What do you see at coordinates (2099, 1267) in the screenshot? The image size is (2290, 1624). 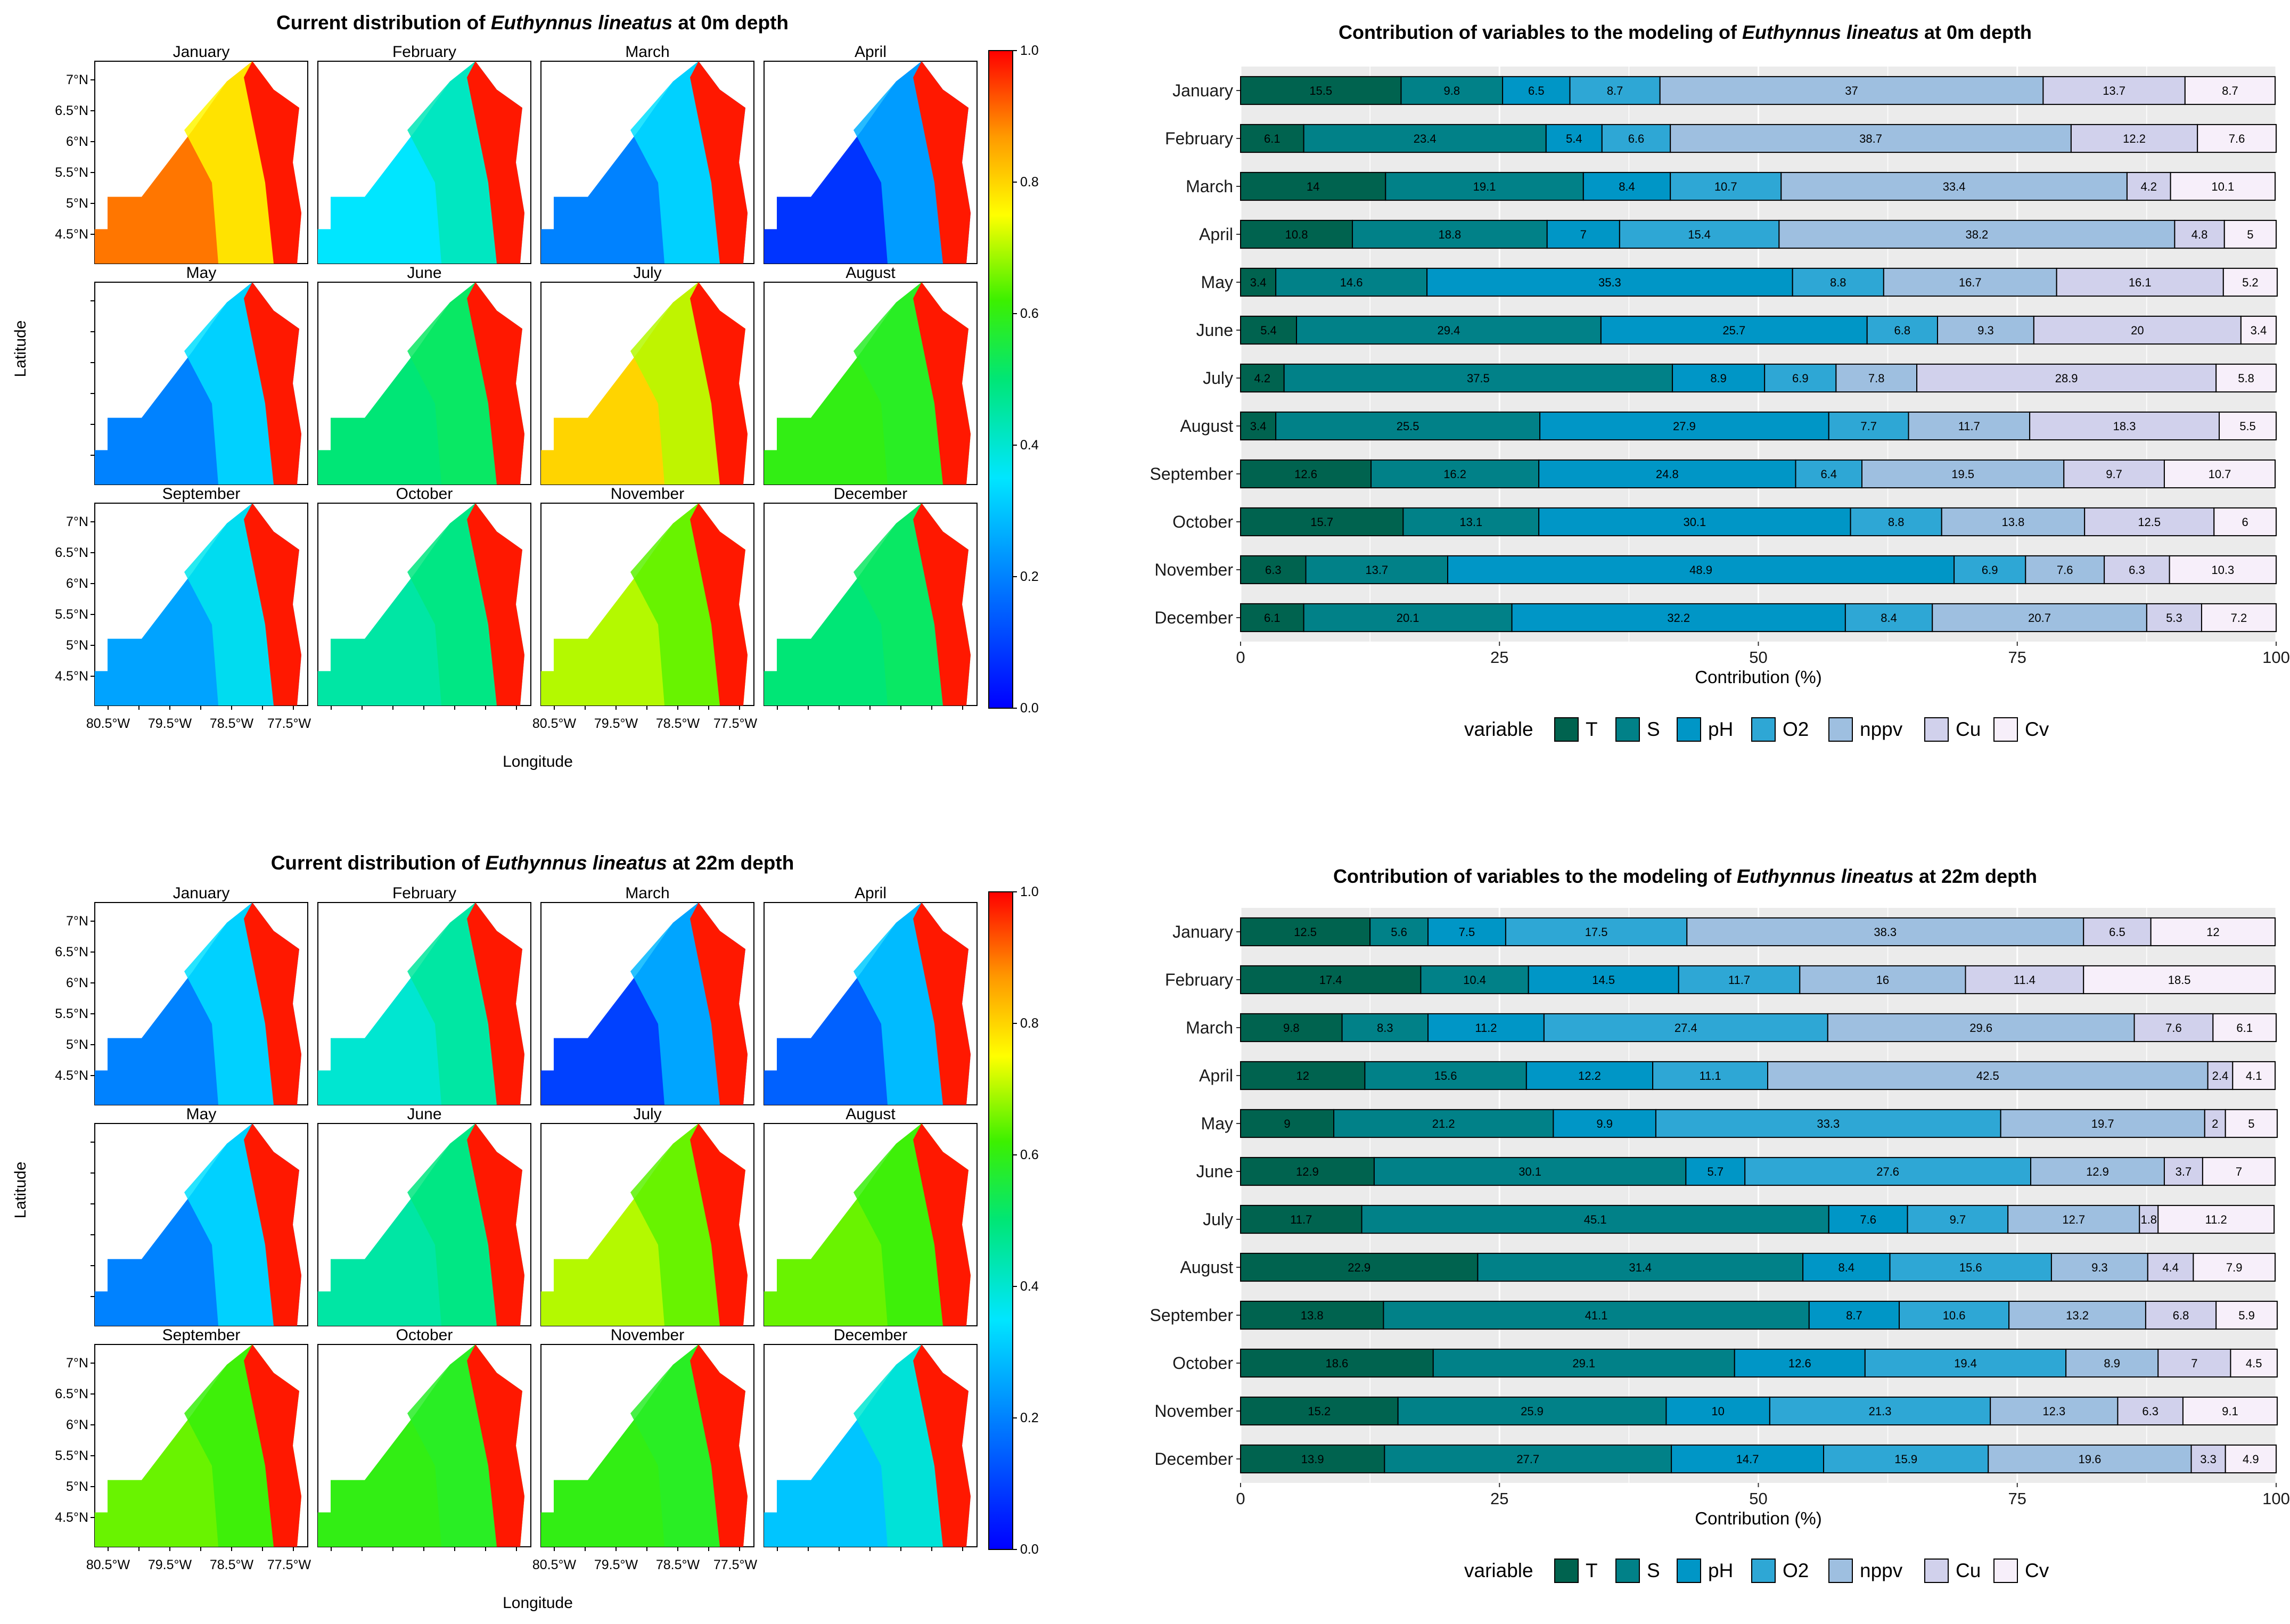 I see `bar-value-label: 9.3` at bounding box center [2099, 1267].